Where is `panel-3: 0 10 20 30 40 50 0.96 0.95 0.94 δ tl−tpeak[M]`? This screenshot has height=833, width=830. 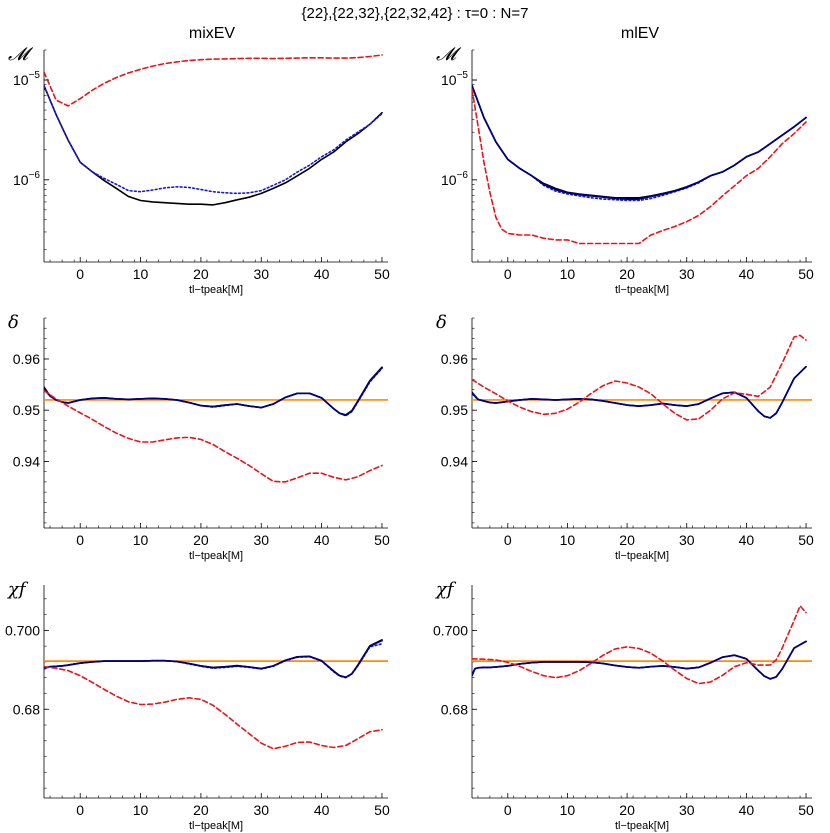 panel-3: 0 10 20 30 40 50 0.96 0.95 0.94 δ tl−tpeak[M] is located at coordinates (199, 437).